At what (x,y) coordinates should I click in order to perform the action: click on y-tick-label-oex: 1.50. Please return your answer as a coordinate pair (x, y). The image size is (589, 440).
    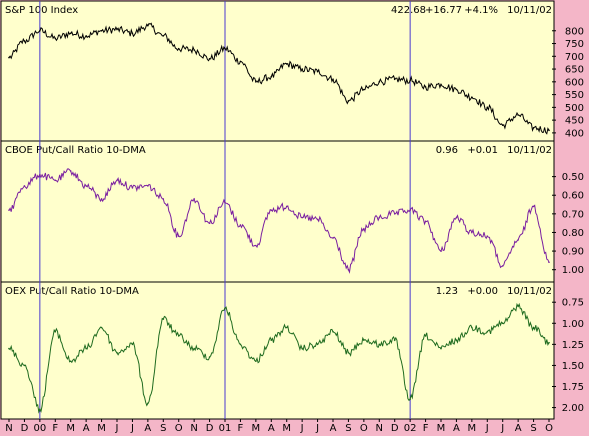
    Looking at the image, I should click on (573, 366).